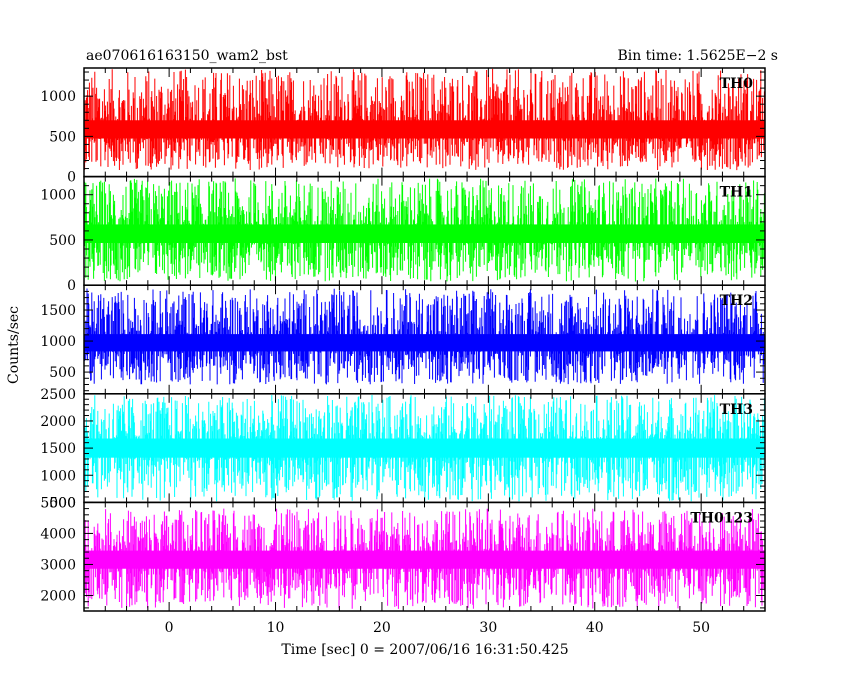 The height and width of the screenshot is (680, 850). What do you see at coordinates (58, 534) in the screenshot?
I see `y-tick-label: 4000` at bounding box center [58, 534].